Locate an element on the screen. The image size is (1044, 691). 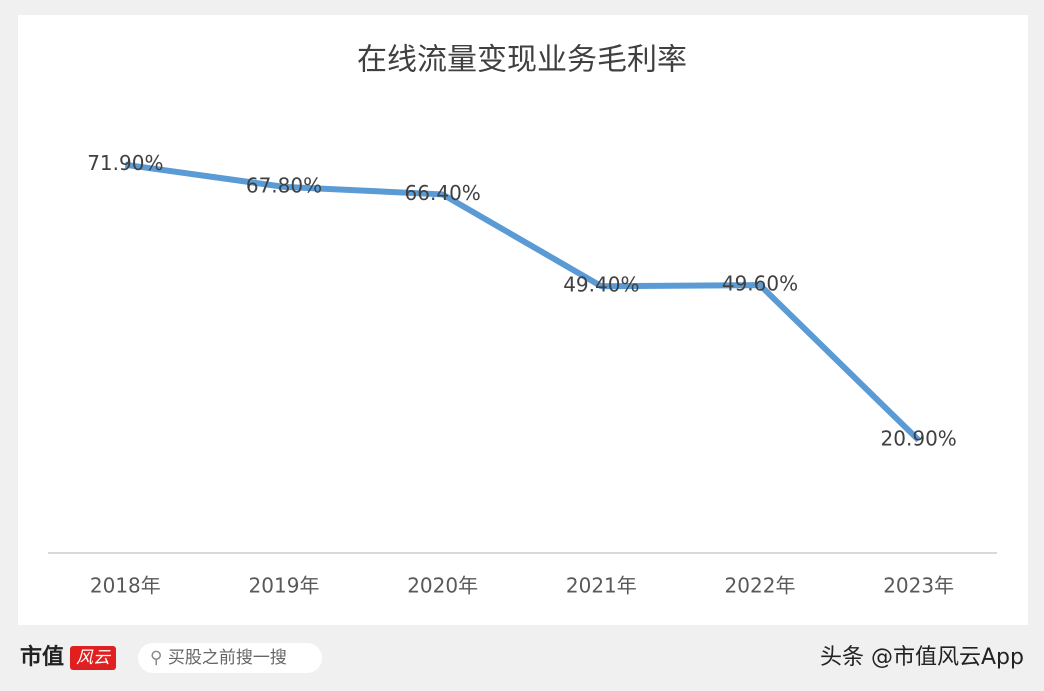
data-label: 49.40% is located at coordinates (601, 285).